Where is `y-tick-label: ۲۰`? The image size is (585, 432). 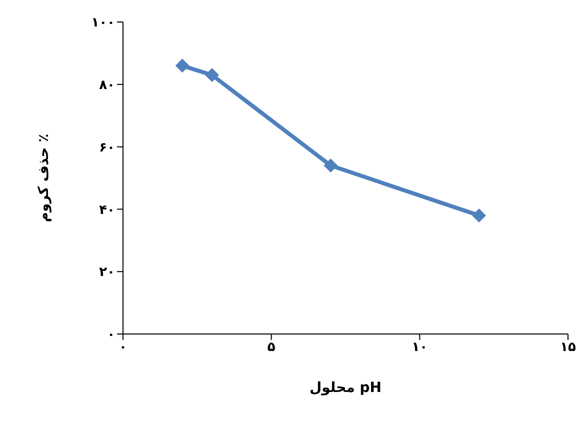
y-tick-label: ۲۰ is located at coordinates (107, 272).